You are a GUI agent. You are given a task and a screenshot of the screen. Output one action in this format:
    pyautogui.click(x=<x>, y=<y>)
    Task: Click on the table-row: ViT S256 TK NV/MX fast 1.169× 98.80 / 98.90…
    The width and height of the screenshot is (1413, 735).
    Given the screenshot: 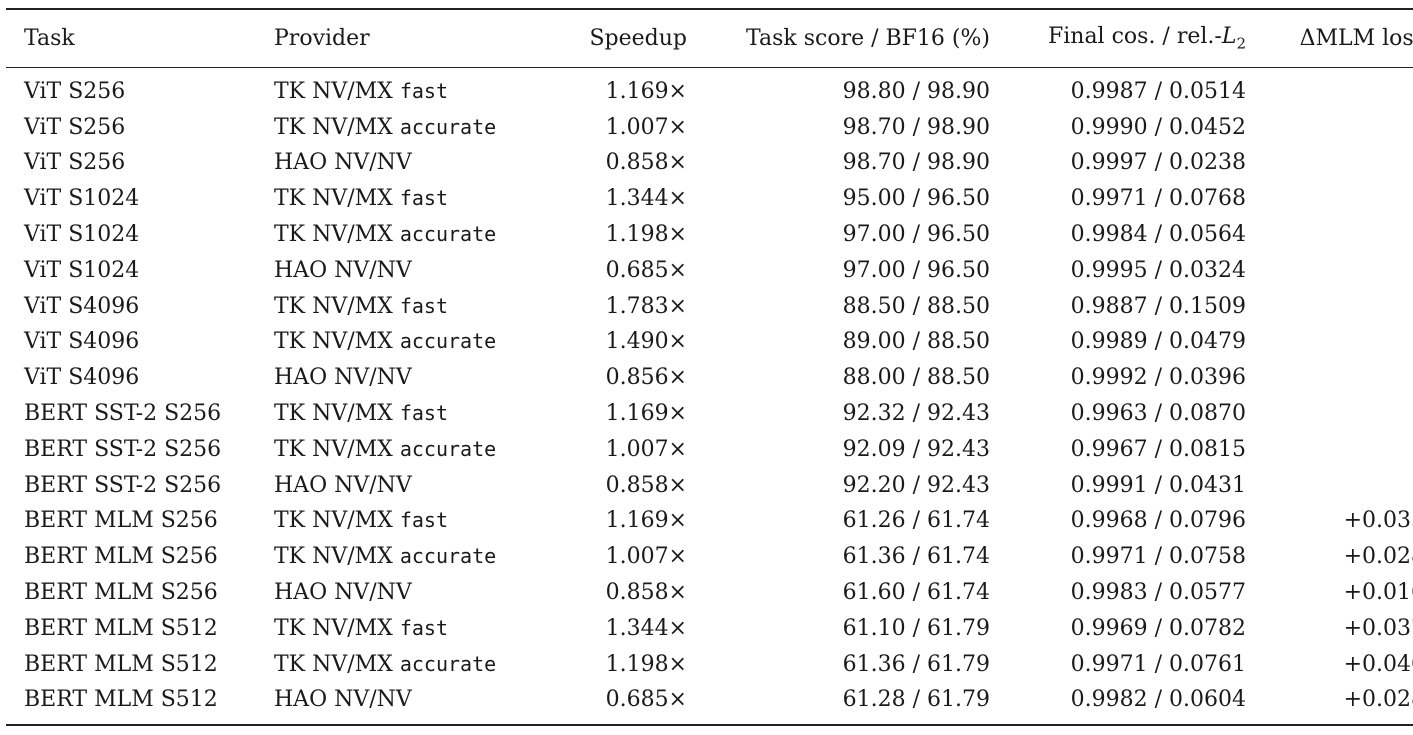 What is the action you would take?
    pyautogui.click(x=709, y=89)
    